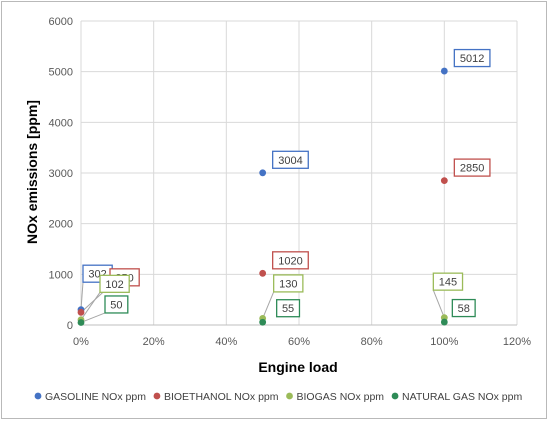 This screenshot has height=422, width=550. I want to click on data-label: 145, so click(448, 283).